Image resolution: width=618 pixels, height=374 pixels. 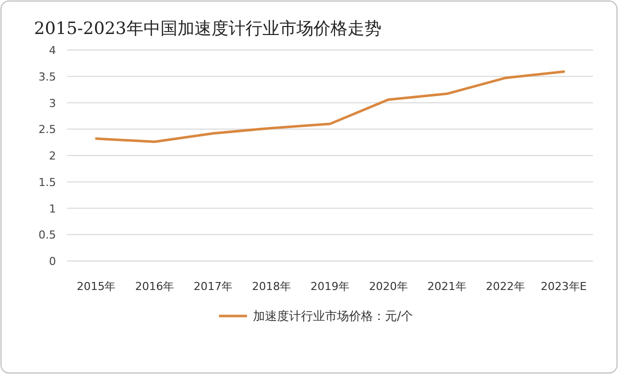 I want to click on y-tick-label: 2, so click(x=52, y=156).